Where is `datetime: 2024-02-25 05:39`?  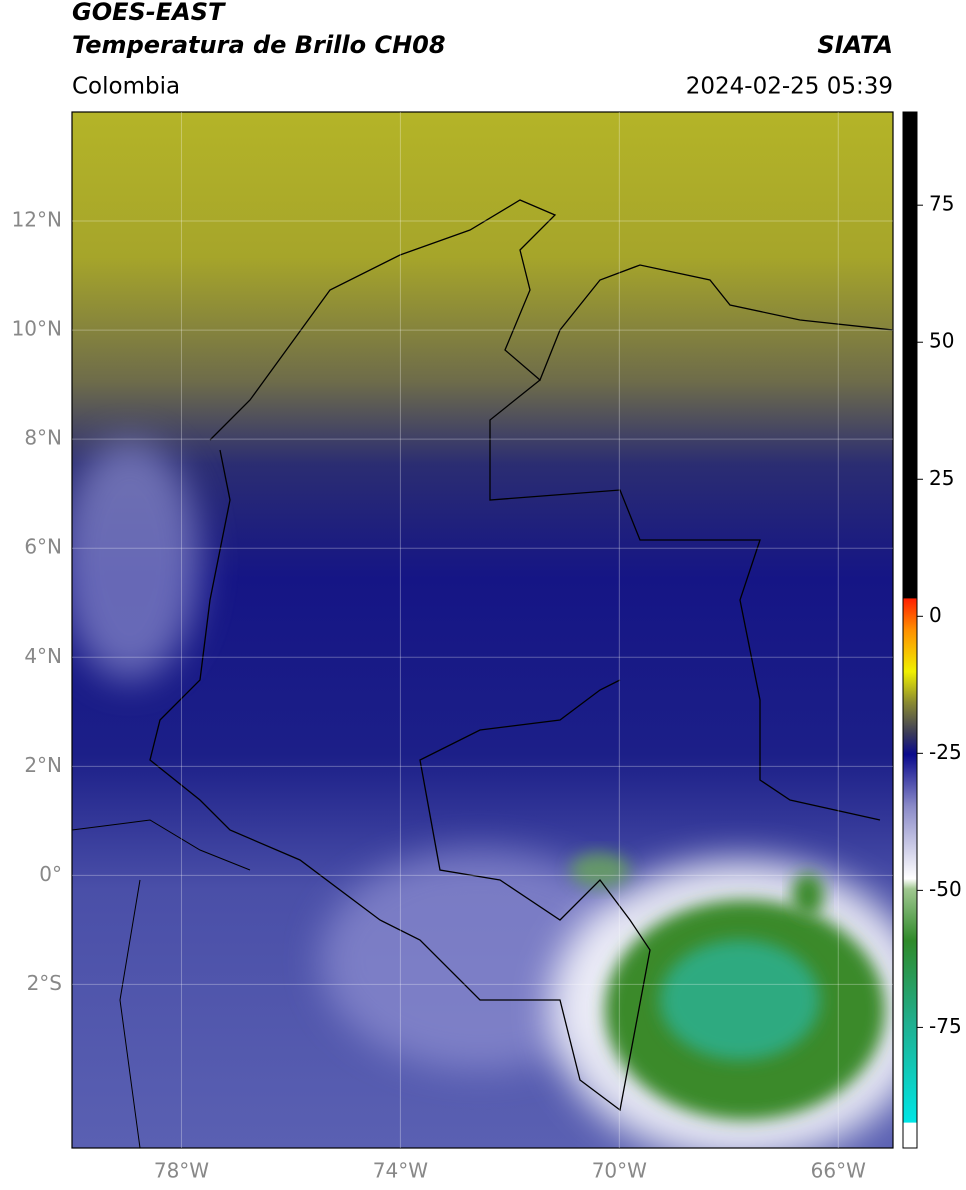 datetime: 2024-02-25 05:39 is located at coordinates (789, 87).